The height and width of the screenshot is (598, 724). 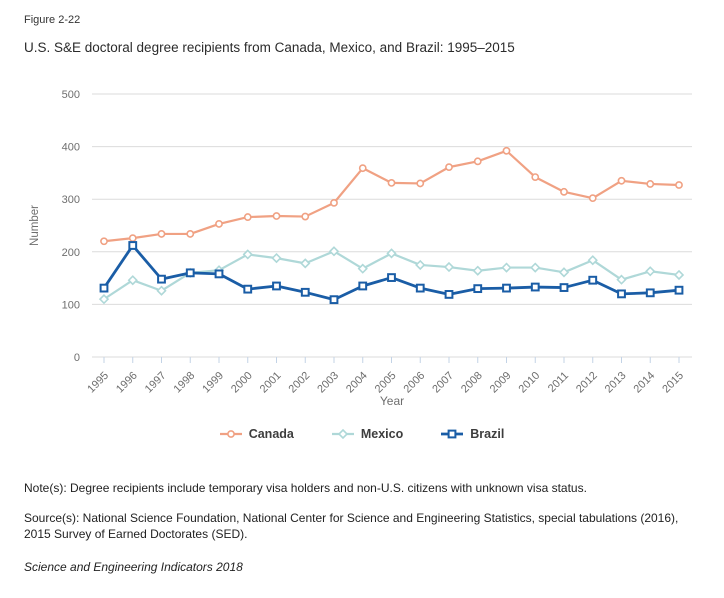 What do you see at coordinates (587, 383) in the screenshot?
I see `x-tick-label: 2012` at bounding box center [587, 383].